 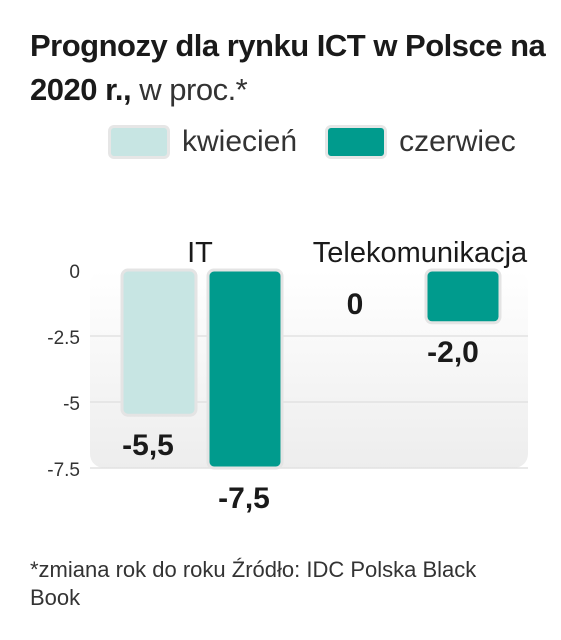 I want to click on legend-swatch-czerwiec, so click(x=356, y=142).